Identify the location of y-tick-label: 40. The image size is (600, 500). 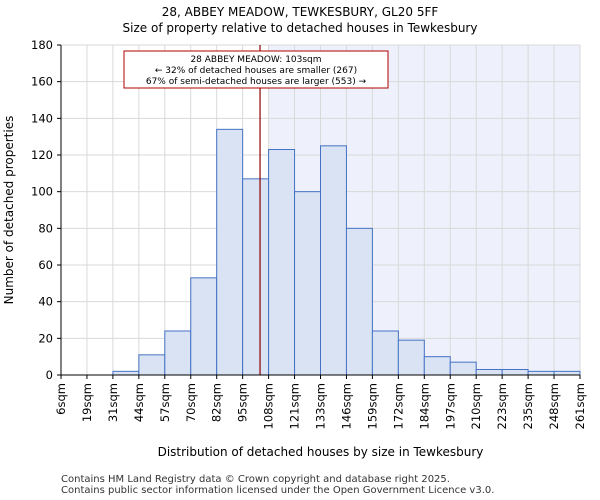
(45, 302).